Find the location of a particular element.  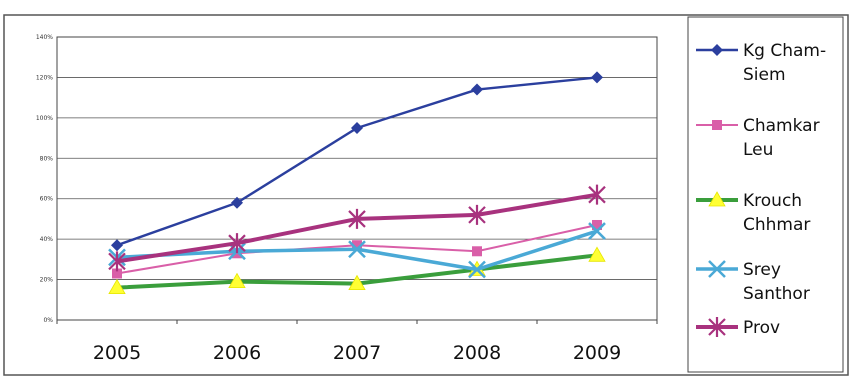

legend-entry: Chamkar Leu is located at coordinates (758, 138).